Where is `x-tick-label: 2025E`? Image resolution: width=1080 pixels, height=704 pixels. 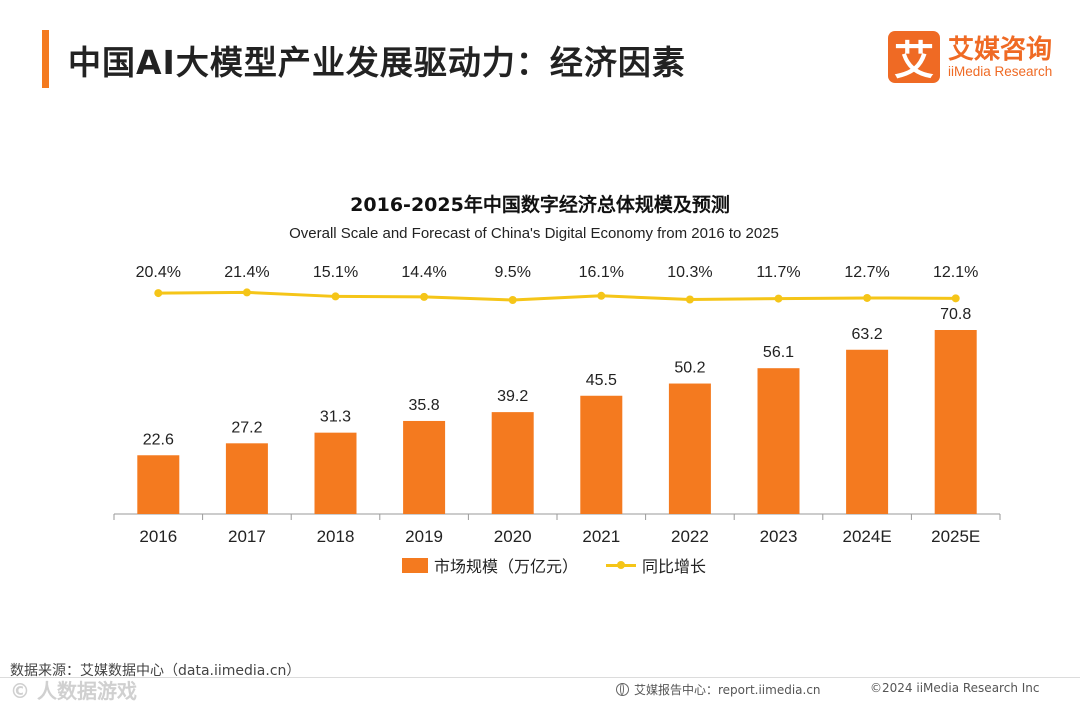 x-tick-label: 2025E is located at coordinates (955, 536).